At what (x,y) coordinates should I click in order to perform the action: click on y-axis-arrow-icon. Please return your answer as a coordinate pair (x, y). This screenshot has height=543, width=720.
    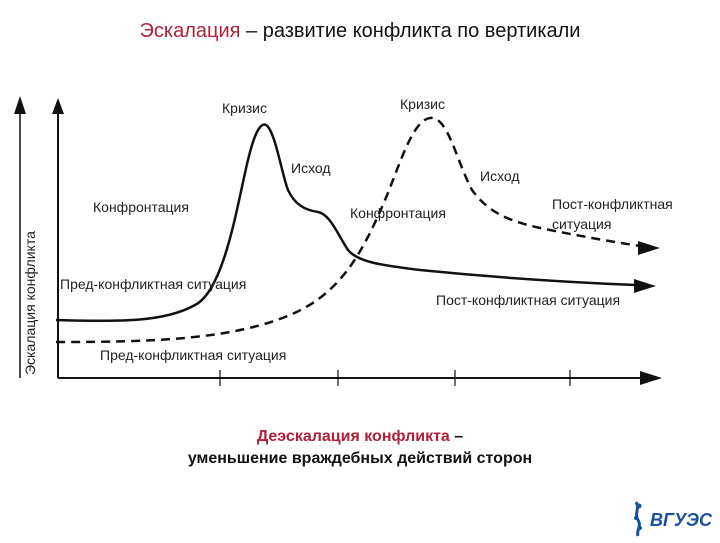
    Looking at the image, I should click on (58, 106).